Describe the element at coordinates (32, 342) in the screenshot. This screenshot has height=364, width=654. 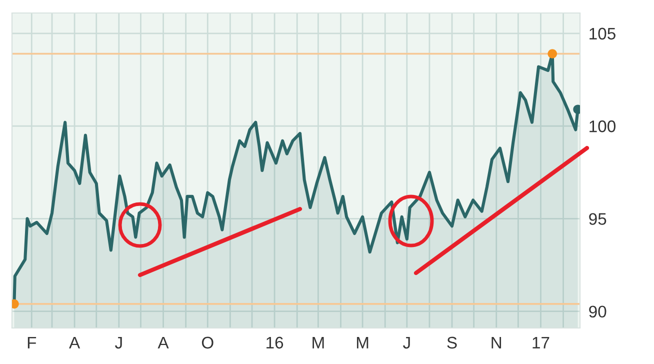
I see `x-tick-label: F` at that location.